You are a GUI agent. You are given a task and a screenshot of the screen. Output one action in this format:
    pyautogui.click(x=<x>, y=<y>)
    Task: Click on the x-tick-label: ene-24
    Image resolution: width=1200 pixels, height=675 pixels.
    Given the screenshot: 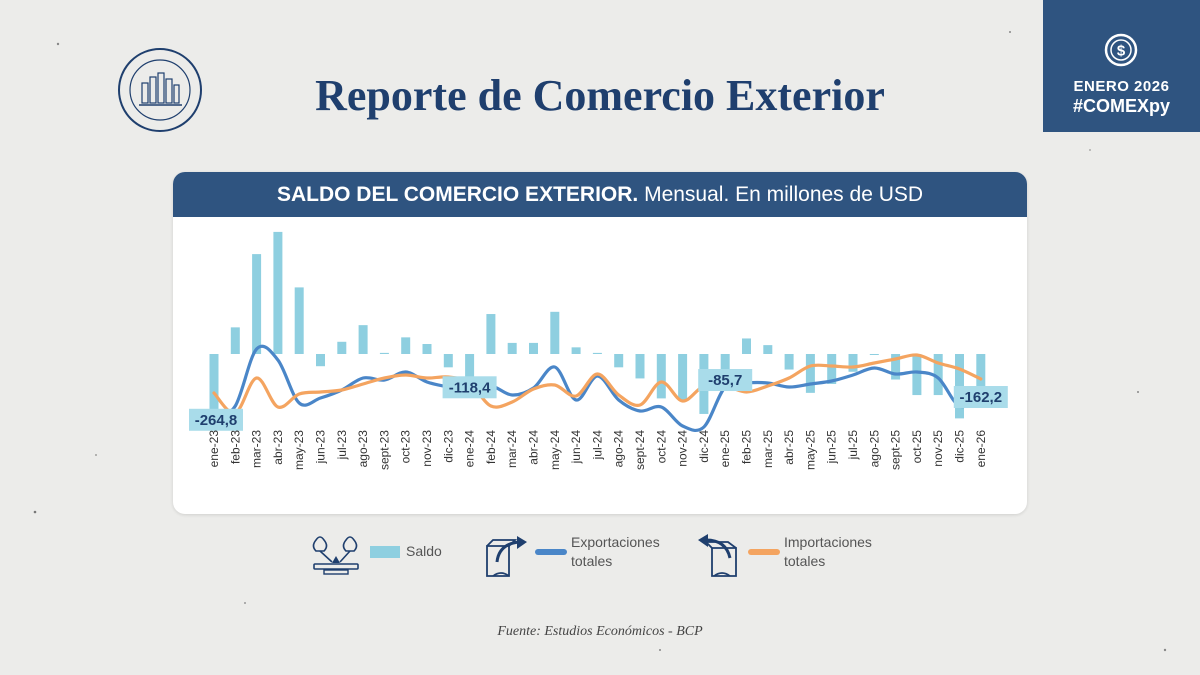 What is the action you would take?
    pyautogui.click(x=470, y=449)
    